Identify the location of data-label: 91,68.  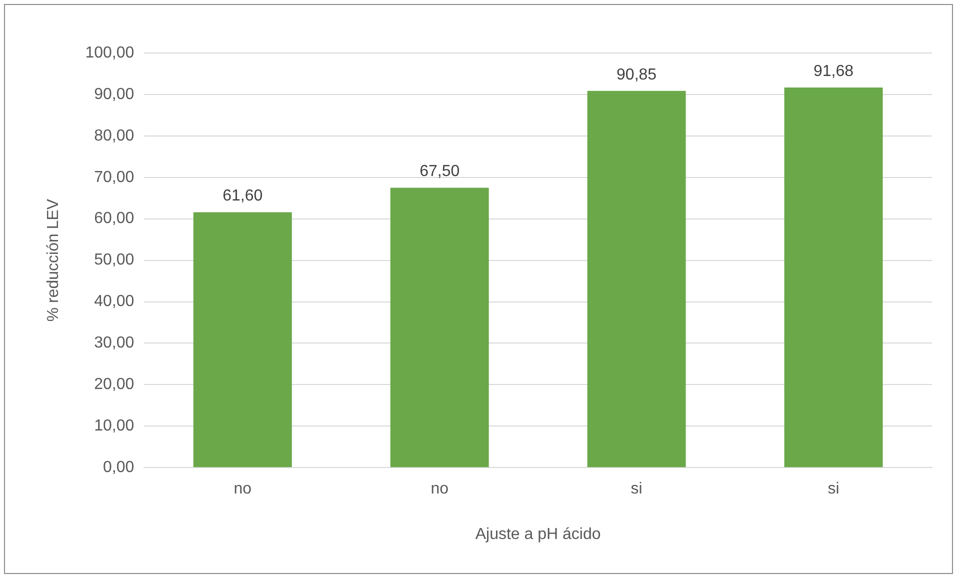
(833, 71).